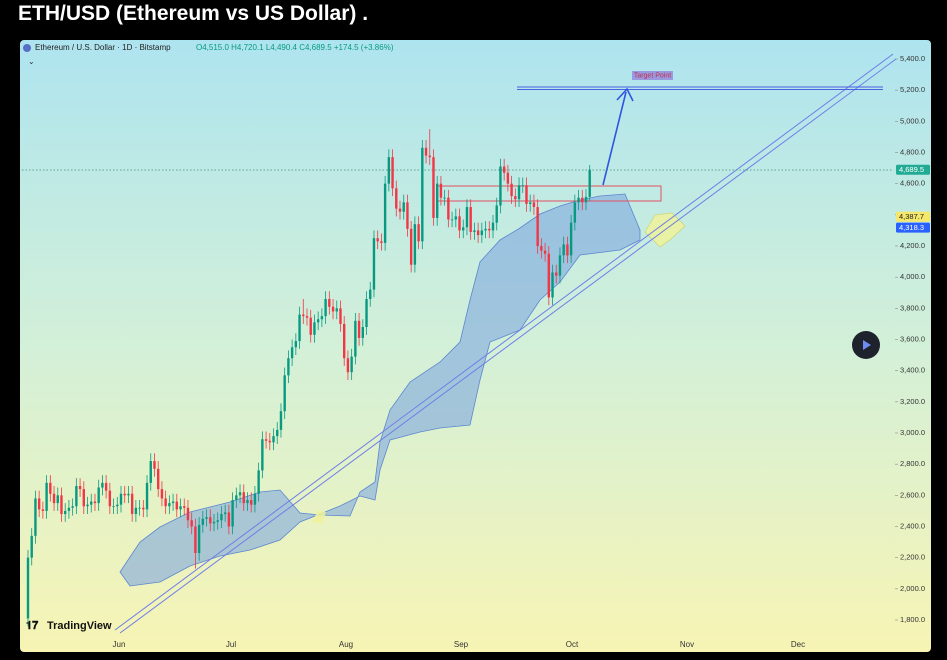  What do you see at coordinates (31, 61) in the screenshot?
I see `collapse-icon: ⌄` at bounding box center [31, 61].